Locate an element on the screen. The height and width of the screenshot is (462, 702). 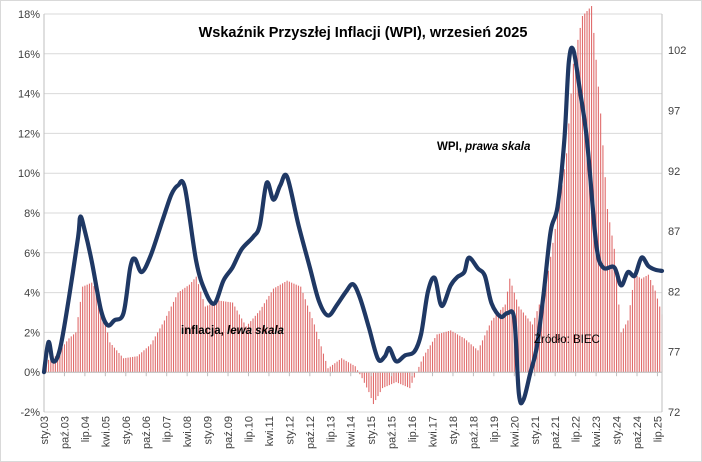
inflation-annotation: inflacja, lewa skala is located at coordinates (233, 331).